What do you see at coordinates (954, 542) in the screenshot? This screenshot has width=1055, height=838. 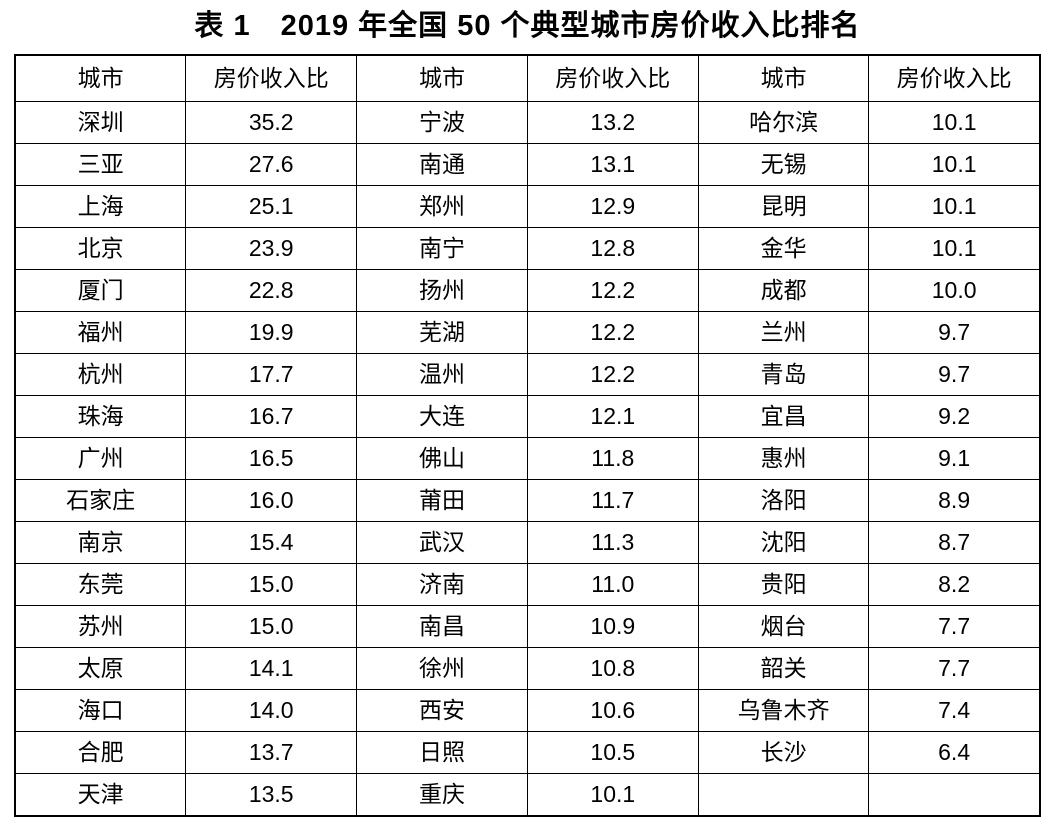 I see `ratio-cell: 8.7` at bounding box center [954, 542].